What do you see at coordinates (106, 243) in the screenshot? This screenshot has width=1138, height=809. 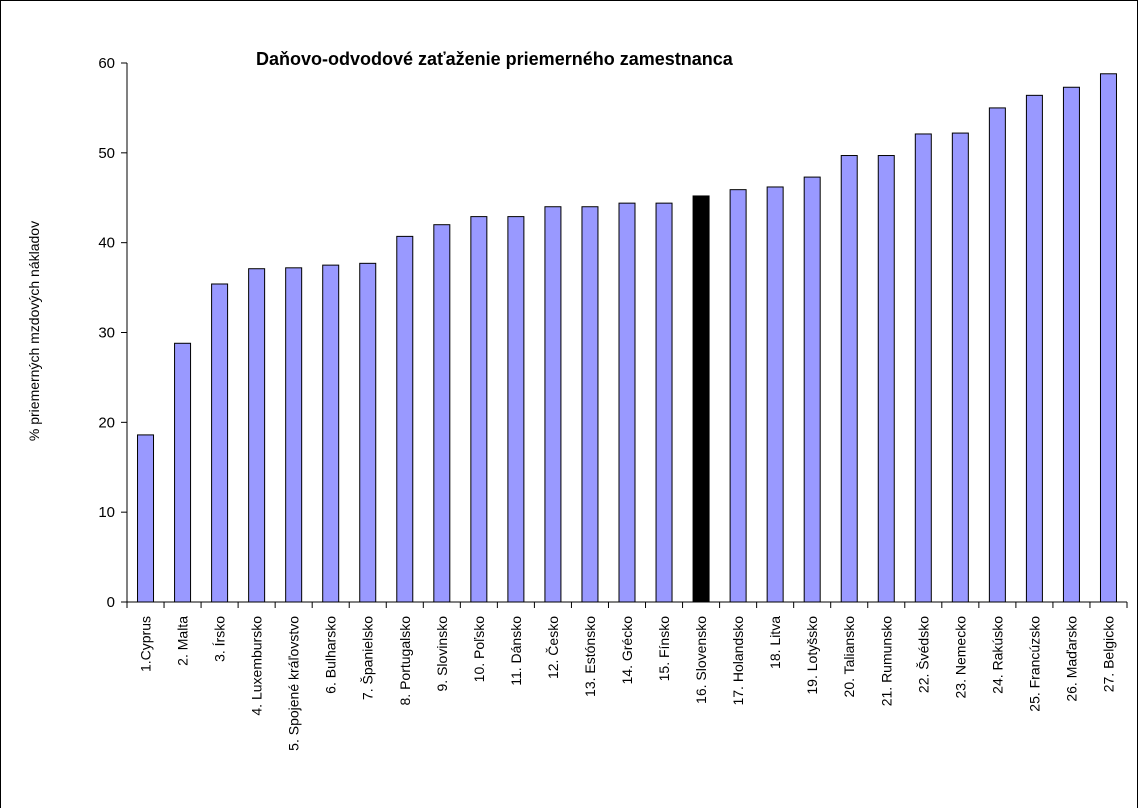 I see `y-tick-label: 40` at bounding box center [106, 243].